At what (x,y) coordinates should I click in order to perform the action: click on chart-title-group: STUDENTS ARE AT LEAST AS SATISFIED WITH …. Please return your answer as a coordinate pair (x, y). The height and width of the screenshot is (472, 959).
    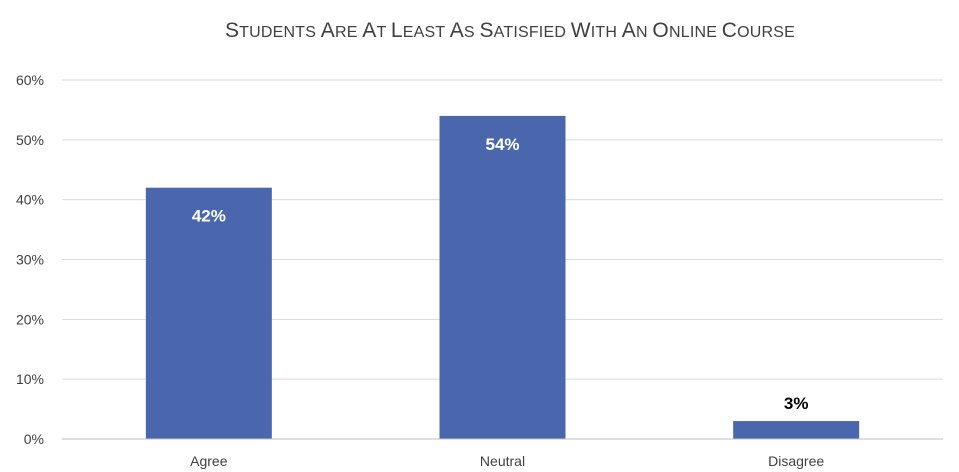
    Looking at the image, I should click on (510, 30).